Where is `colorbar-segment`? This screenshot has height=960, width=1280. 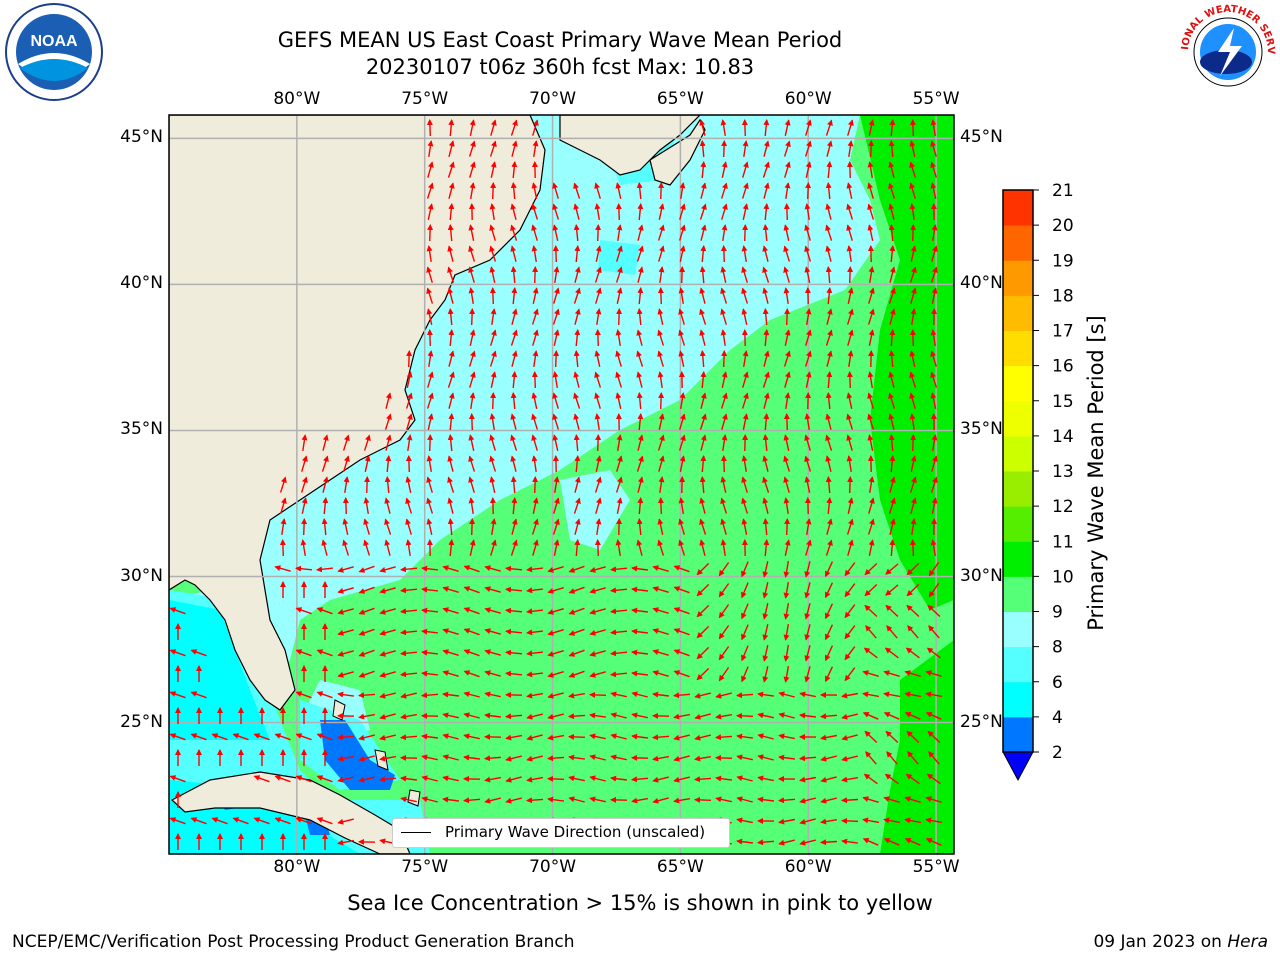 colorbar-segment is located at coordinates (1018, 734).